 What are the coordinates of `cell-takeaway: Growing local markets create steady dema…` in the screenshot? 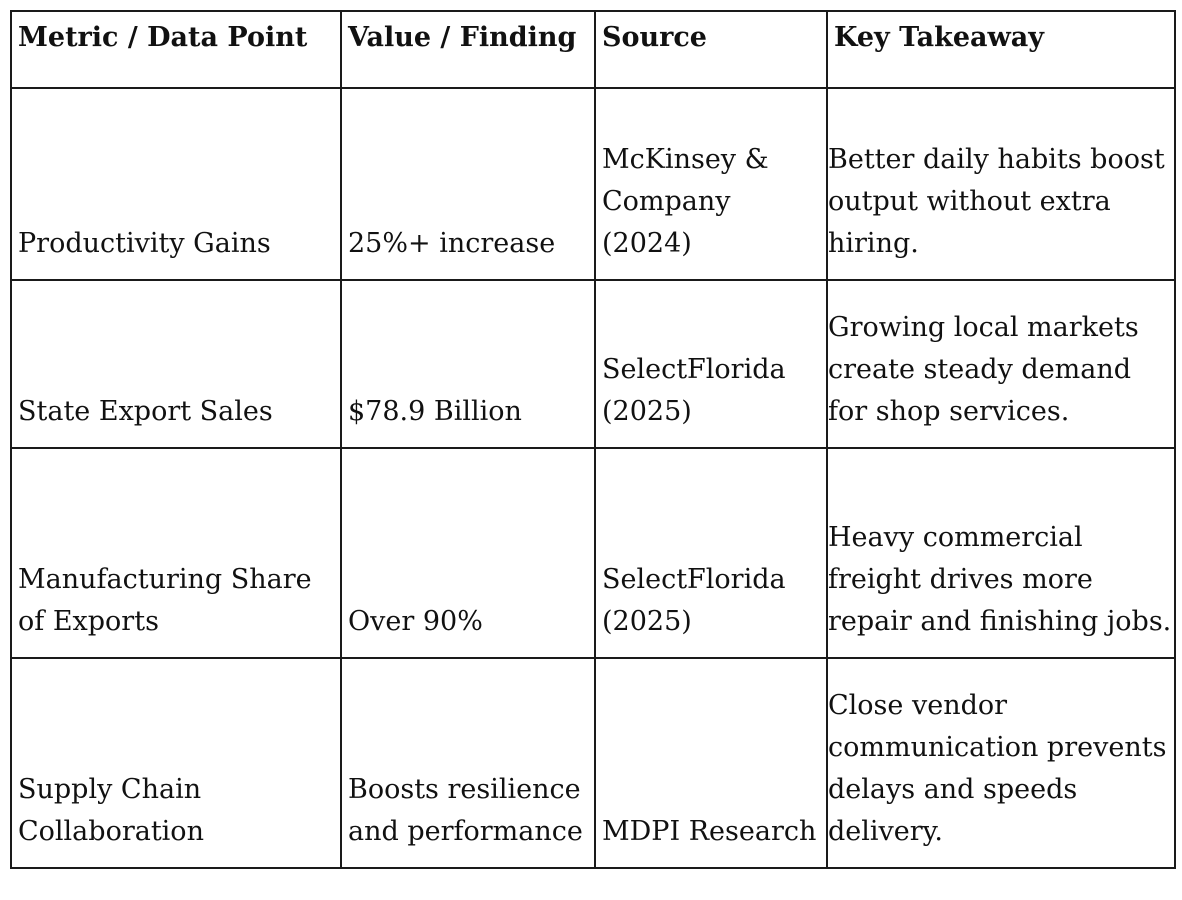 It's located at (1001, 364).